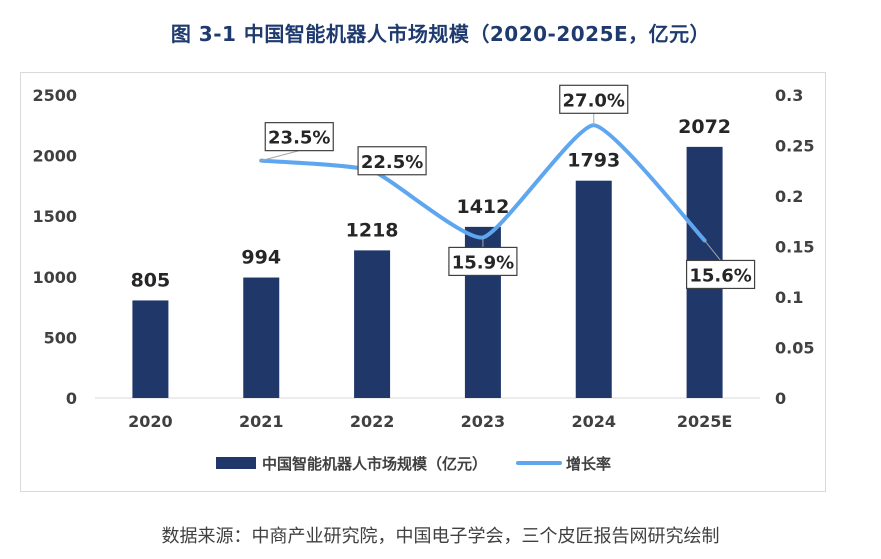  What do you see at coordinates (372, 421) in the screenshot?
I see `x-tick-label: 2022` at bounding box center [372, 421].